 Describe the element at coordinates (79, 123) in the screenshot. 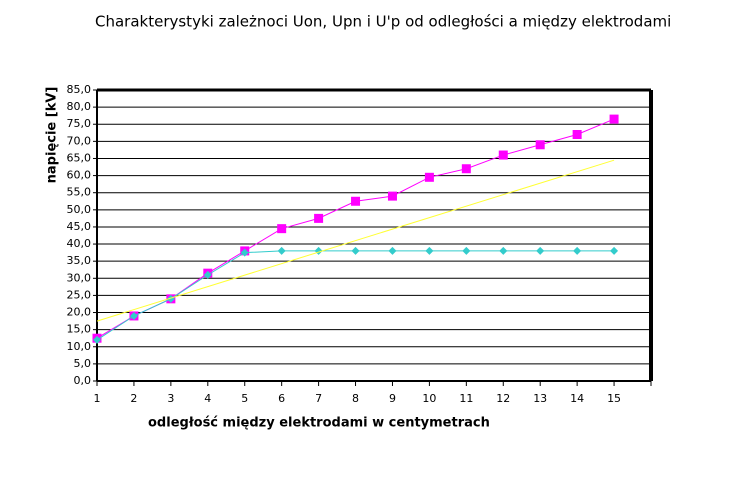

I see `y-tick-label: 75,0` at that location.